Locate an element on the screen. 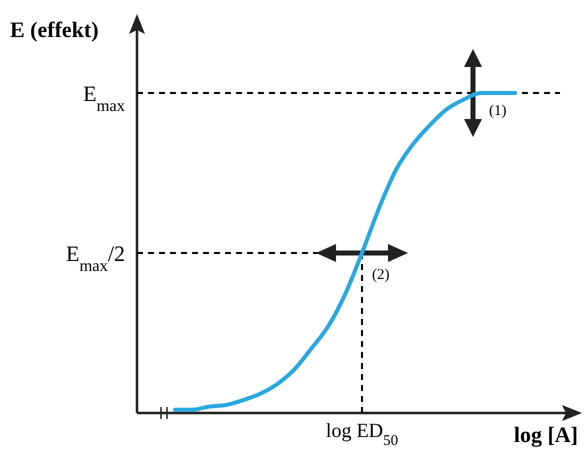 Image resolution: width=585 pixels, height=451 pixels. ref-line-label: E$_{max}$/2 is located at coordinates (95, 257).